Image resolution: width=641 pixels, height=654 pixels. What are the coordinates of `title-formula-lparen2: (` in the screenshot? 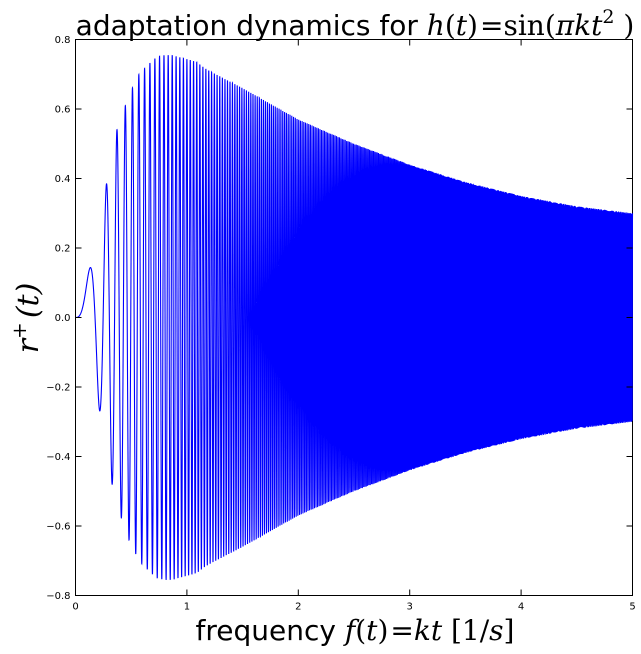 It's located at (550, 25).